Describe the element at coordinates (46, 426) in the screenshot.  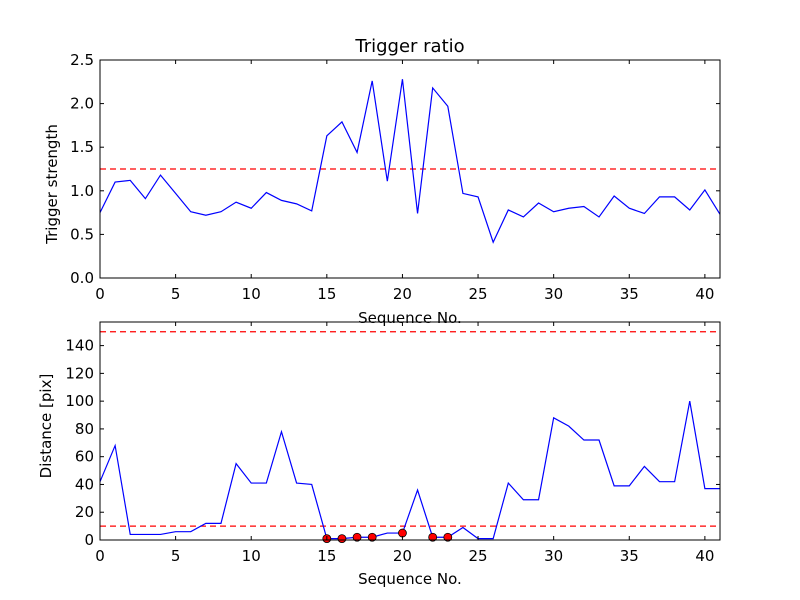
I see `y-axis-label: Distance [pix]` at that location.